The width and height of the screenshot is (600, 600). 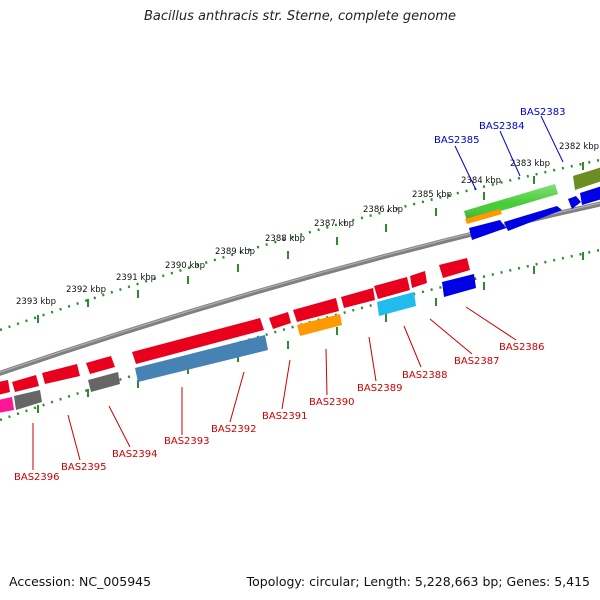 I want to click on scale-label: 2388 kbp, so click(x=285, y=239).